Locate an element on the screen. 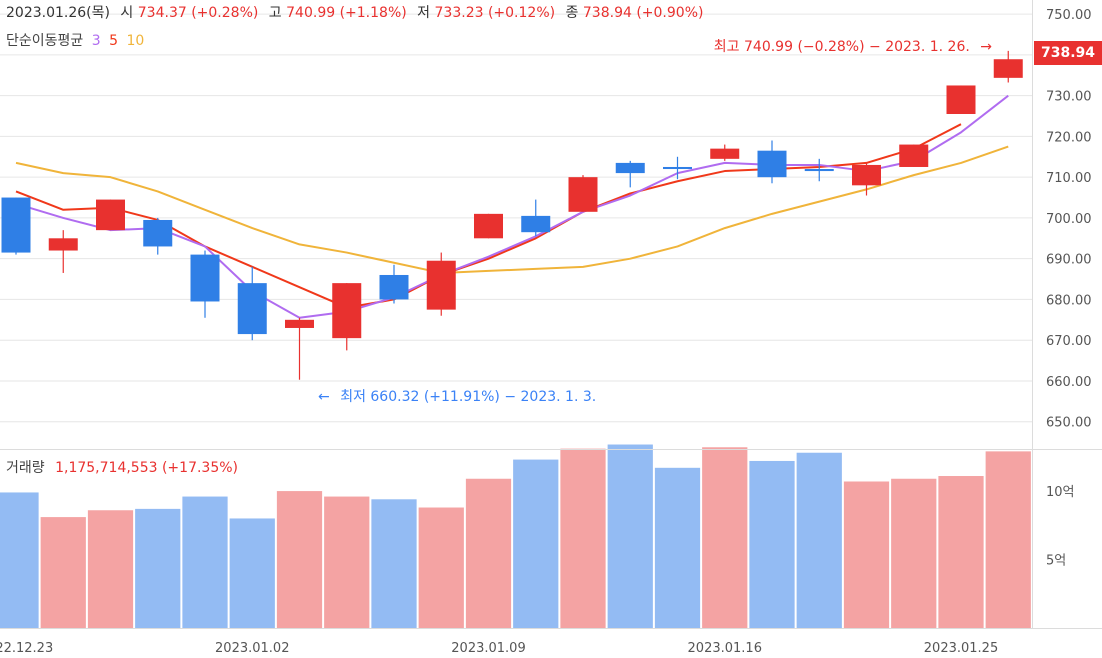  volume-legend: 거래량 1,175,714,553 (+17.35%) is located at coordinates (122, 467).